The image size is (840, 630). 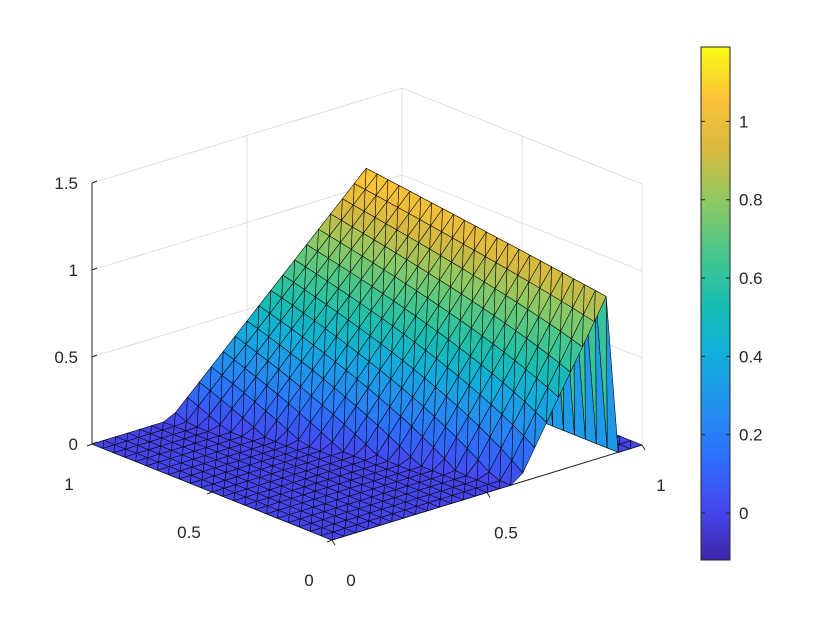 What do you see at coordinates (189, 532) in the screenshot?
I see `y-tick-label: 0.5` at bounding box center [189, 532].